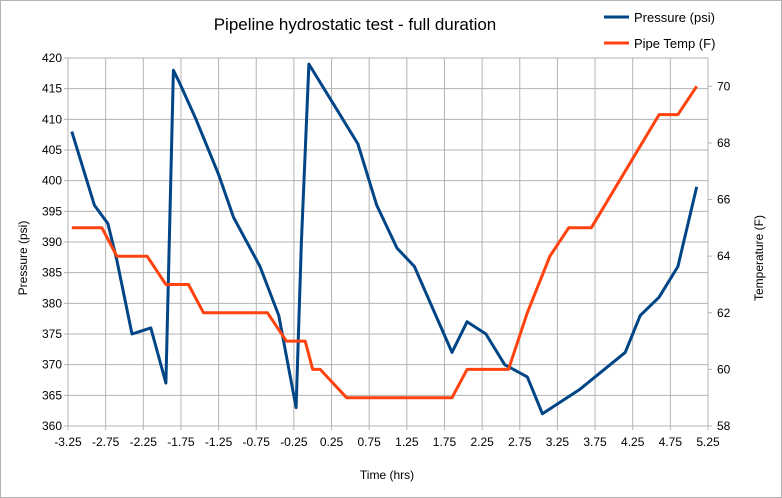  Describe the element at coordinates (23, 258) in the screenshot. I see `y-left-axis-label: Pressure (psi)` at that location.